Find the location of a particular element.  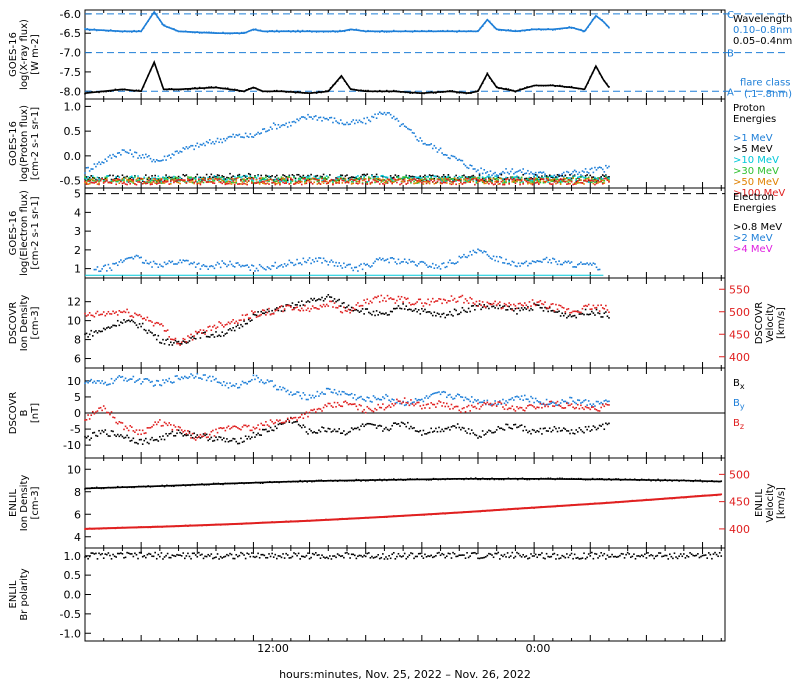

y-tick-label: 0.5 is located at coordinates (73, 131).